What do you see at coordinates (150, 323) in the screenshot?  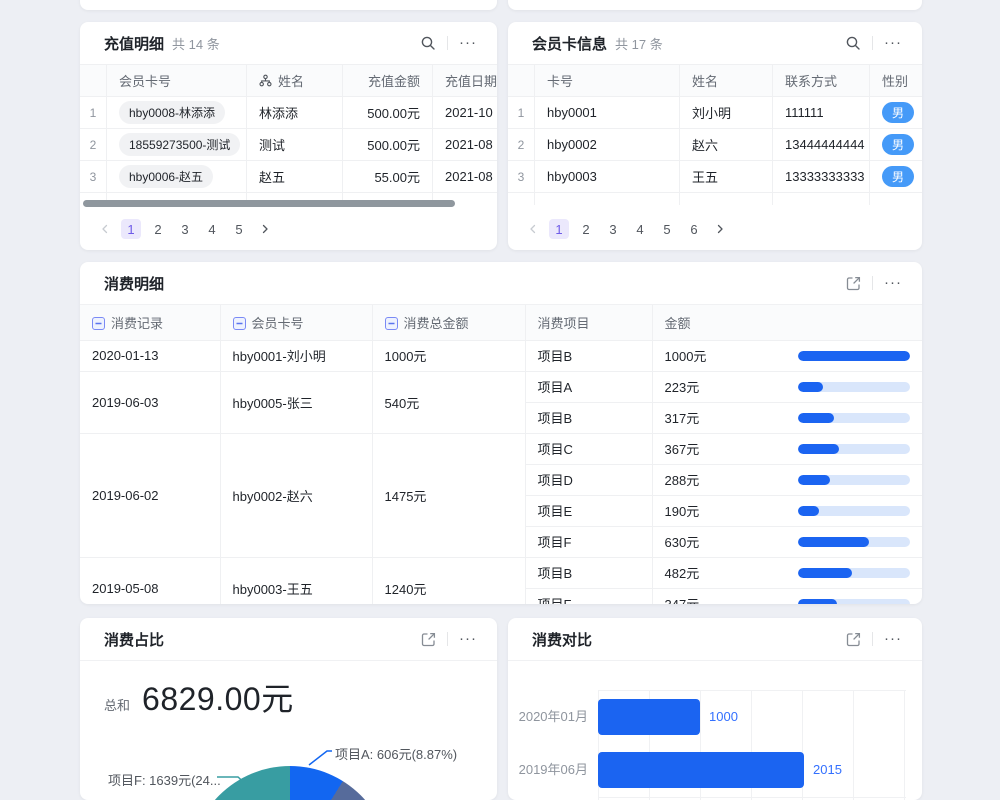 I see `header-cell: 消费记录` at bounding box center [150, 323].